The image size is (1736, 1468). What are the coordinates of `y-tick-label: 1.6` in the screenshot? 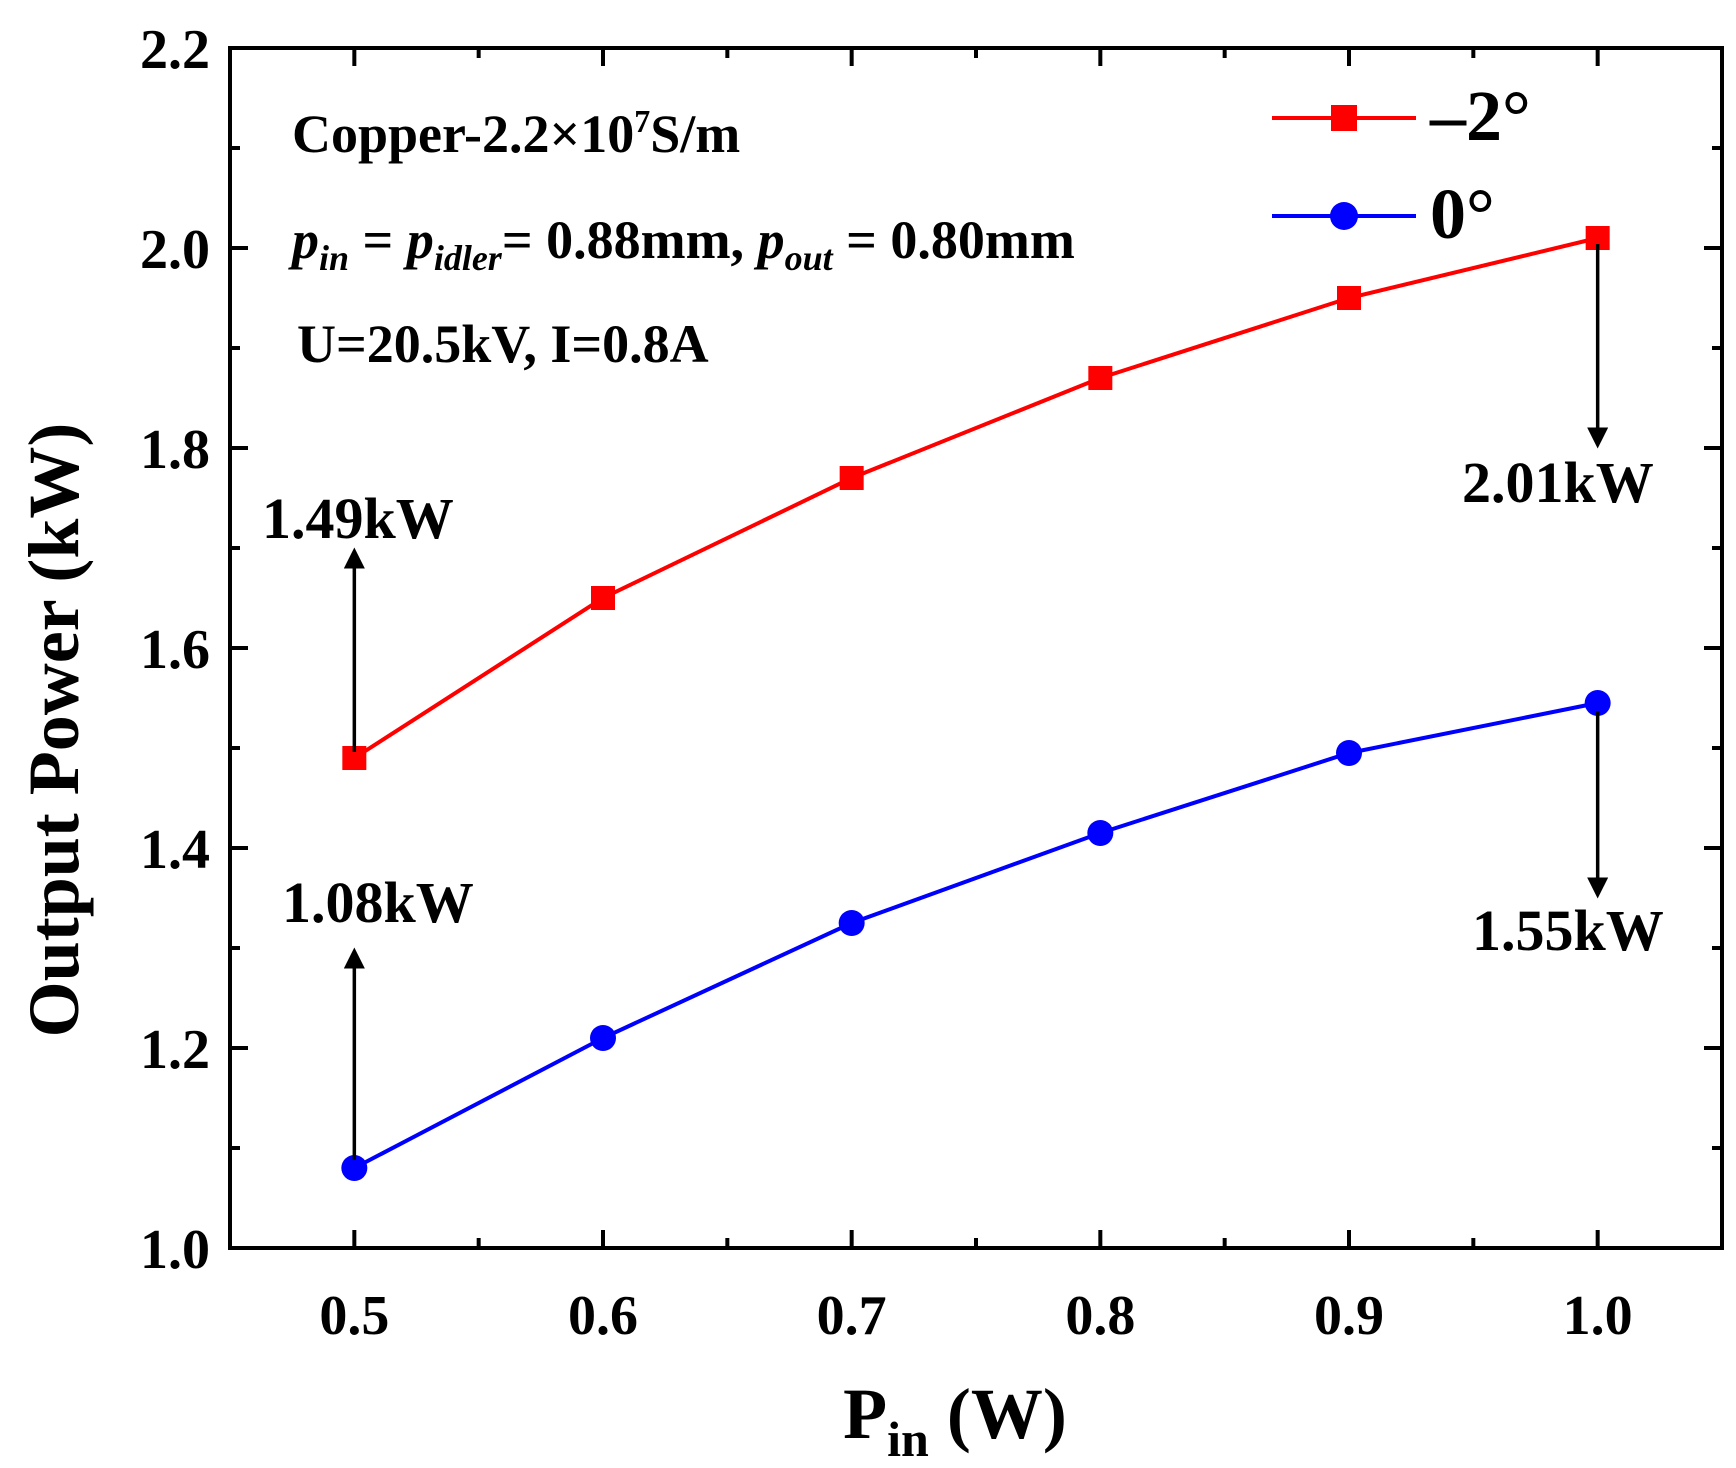 It's located at (175, 650).